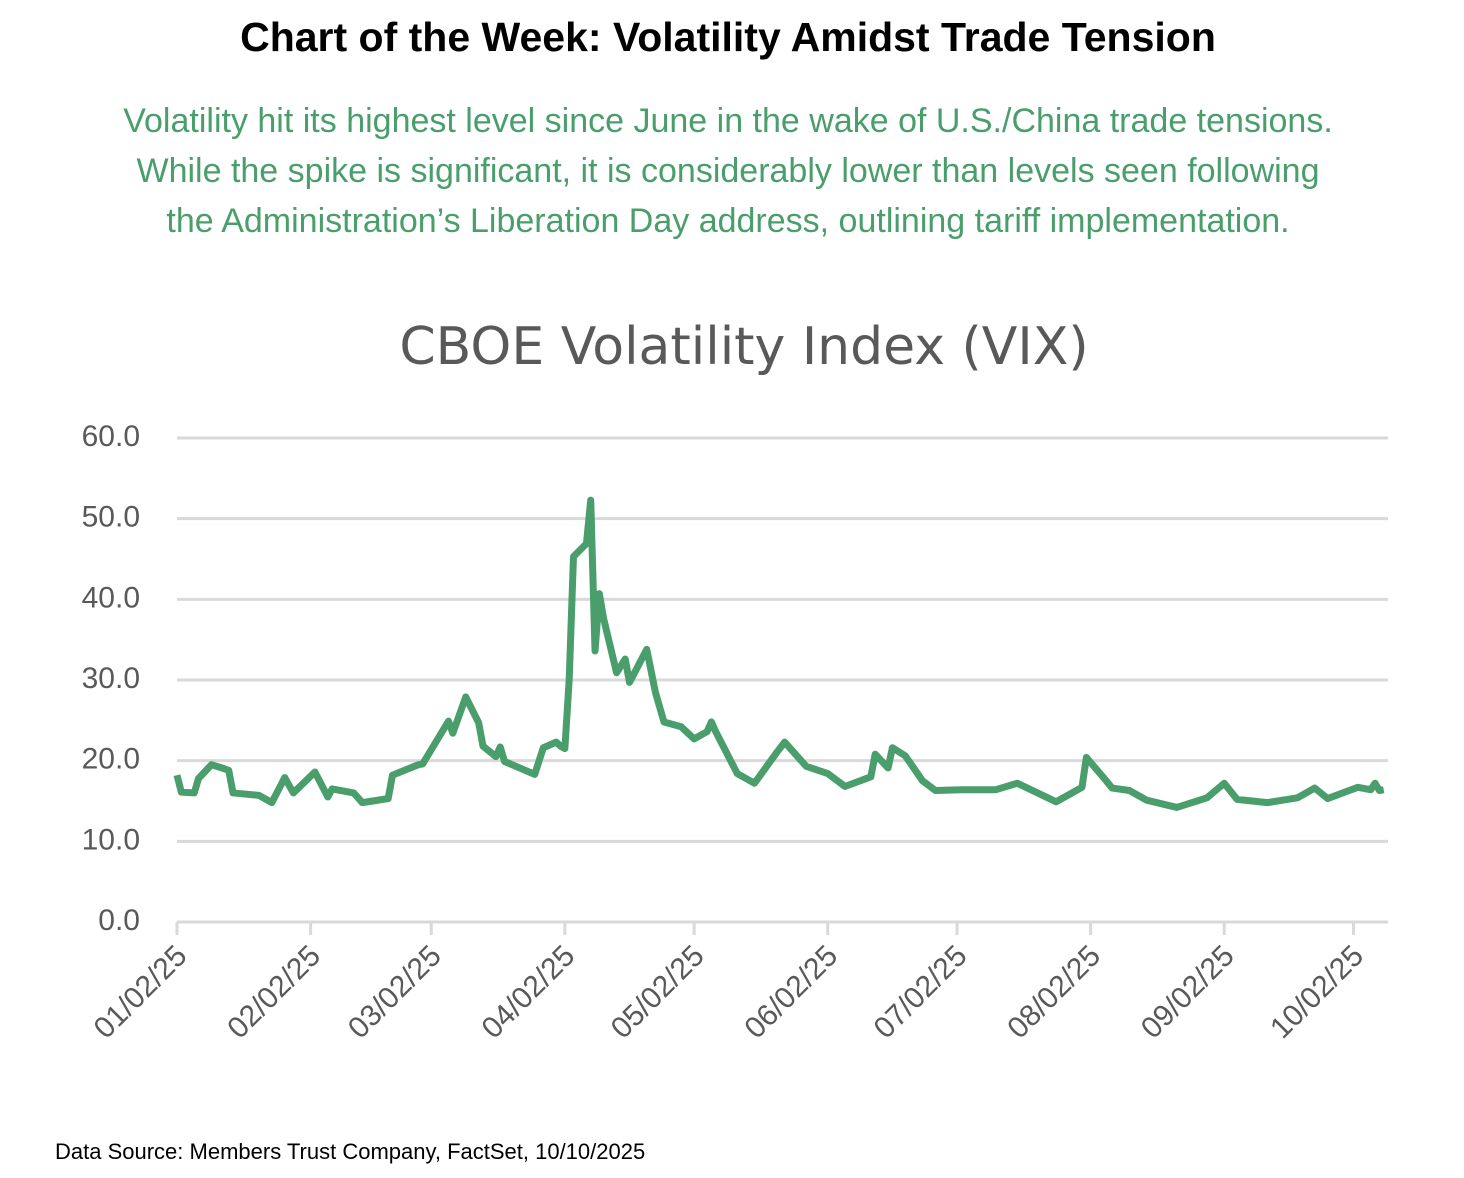 The image size is (1464, 1178). Describe the element at coordinates (658, 992) in the screenshot. I see `x-tick-label: 05/02/25` at that location.